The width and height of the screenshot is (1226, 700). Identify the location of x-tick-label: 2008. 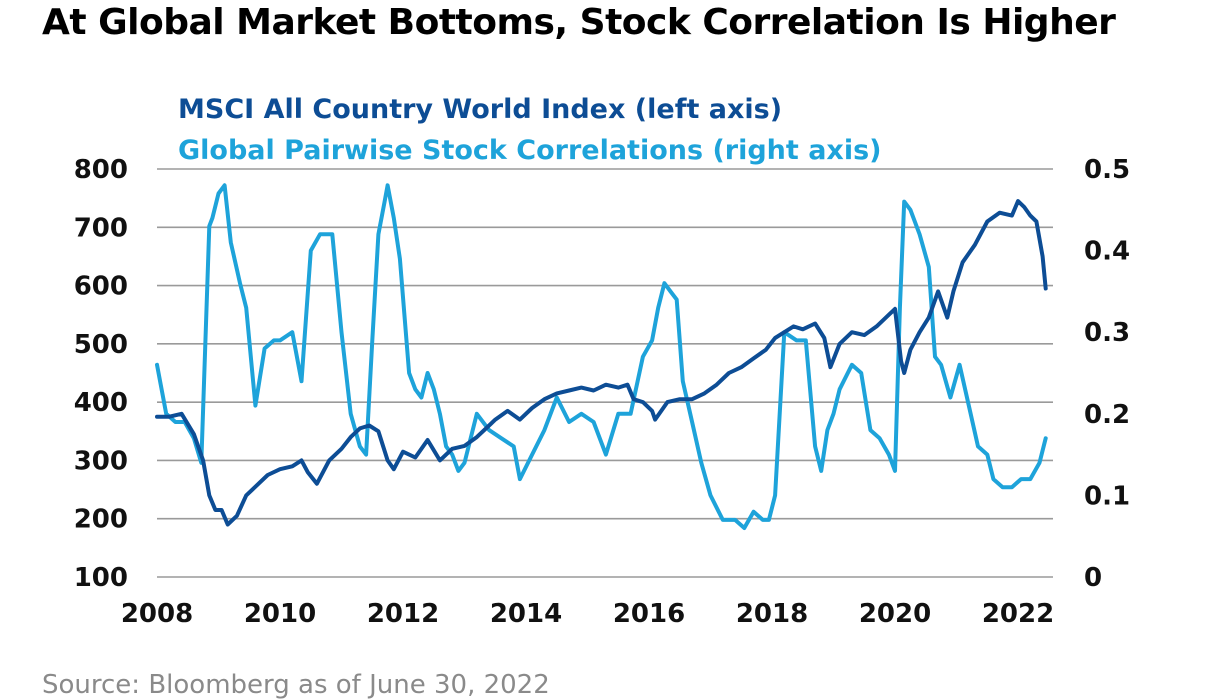
(157, 614).